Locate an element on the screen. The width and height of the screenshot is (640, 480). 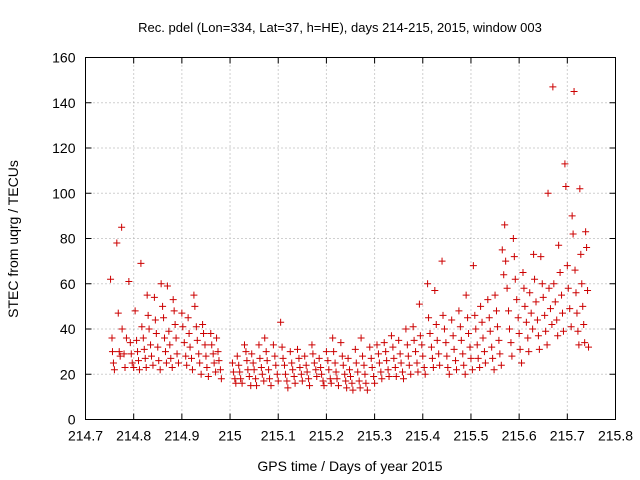
y-tick-label: 40 is located at coordinates (68, 329).